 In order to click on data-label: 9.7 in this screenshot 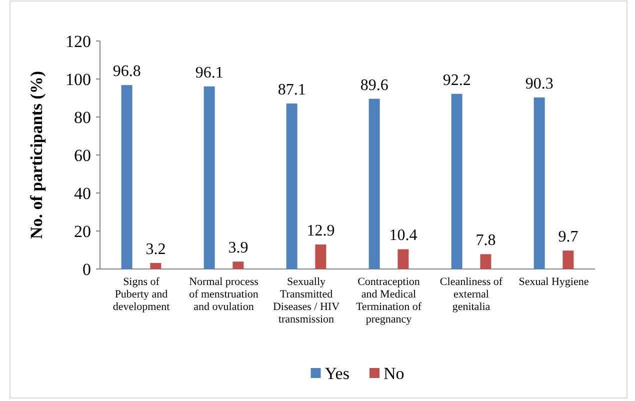, I will do `click(568, 237)`.